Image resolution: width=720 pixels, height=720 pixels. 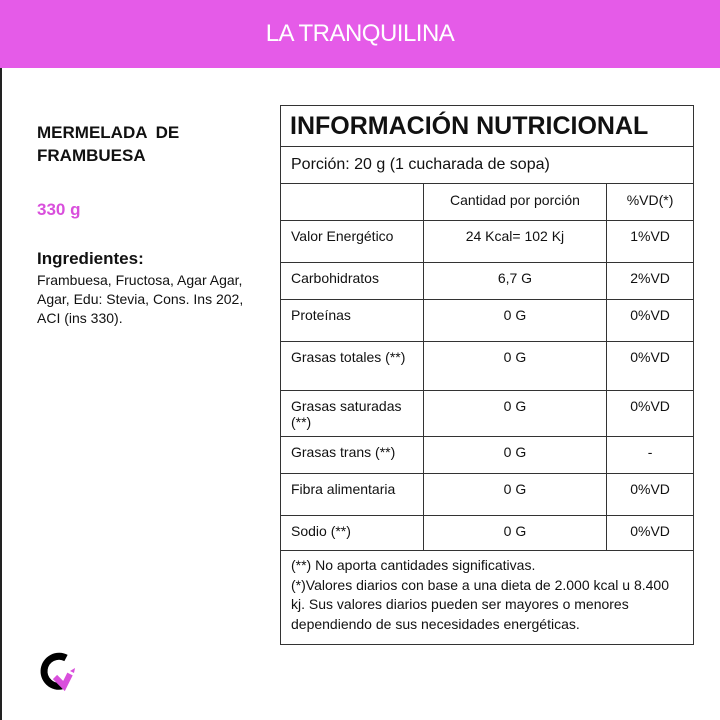 I want to click on header-cell: %VD(*), so click(x=650, y=202).